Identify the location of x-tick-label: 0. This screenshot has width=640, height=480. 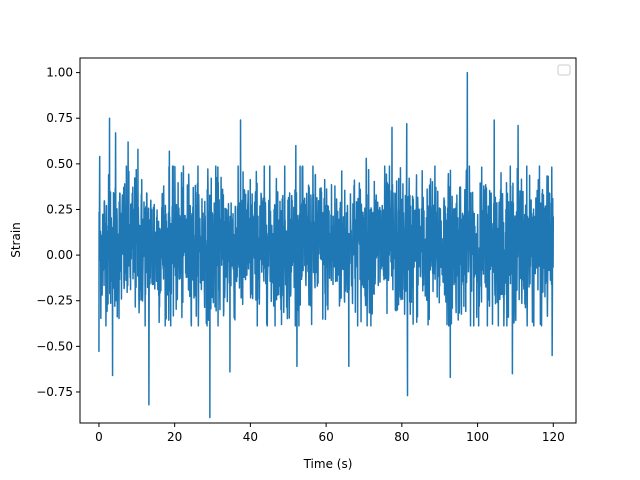
(99, 437).